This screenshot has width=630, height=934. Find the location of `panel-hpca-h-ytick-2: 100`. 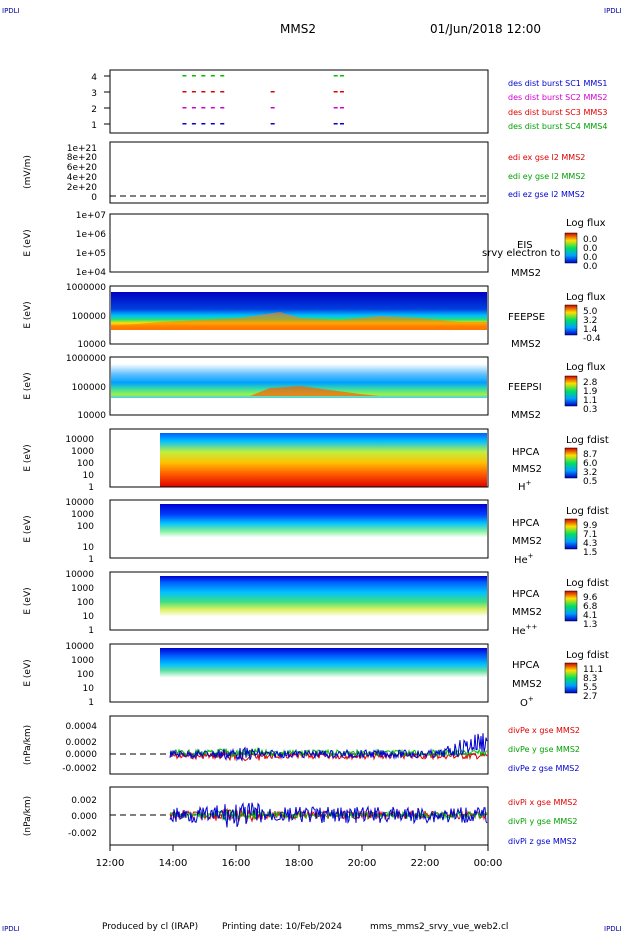

panel-hpca-h-ytick-2: 100 is located at coordinates (85, 464).